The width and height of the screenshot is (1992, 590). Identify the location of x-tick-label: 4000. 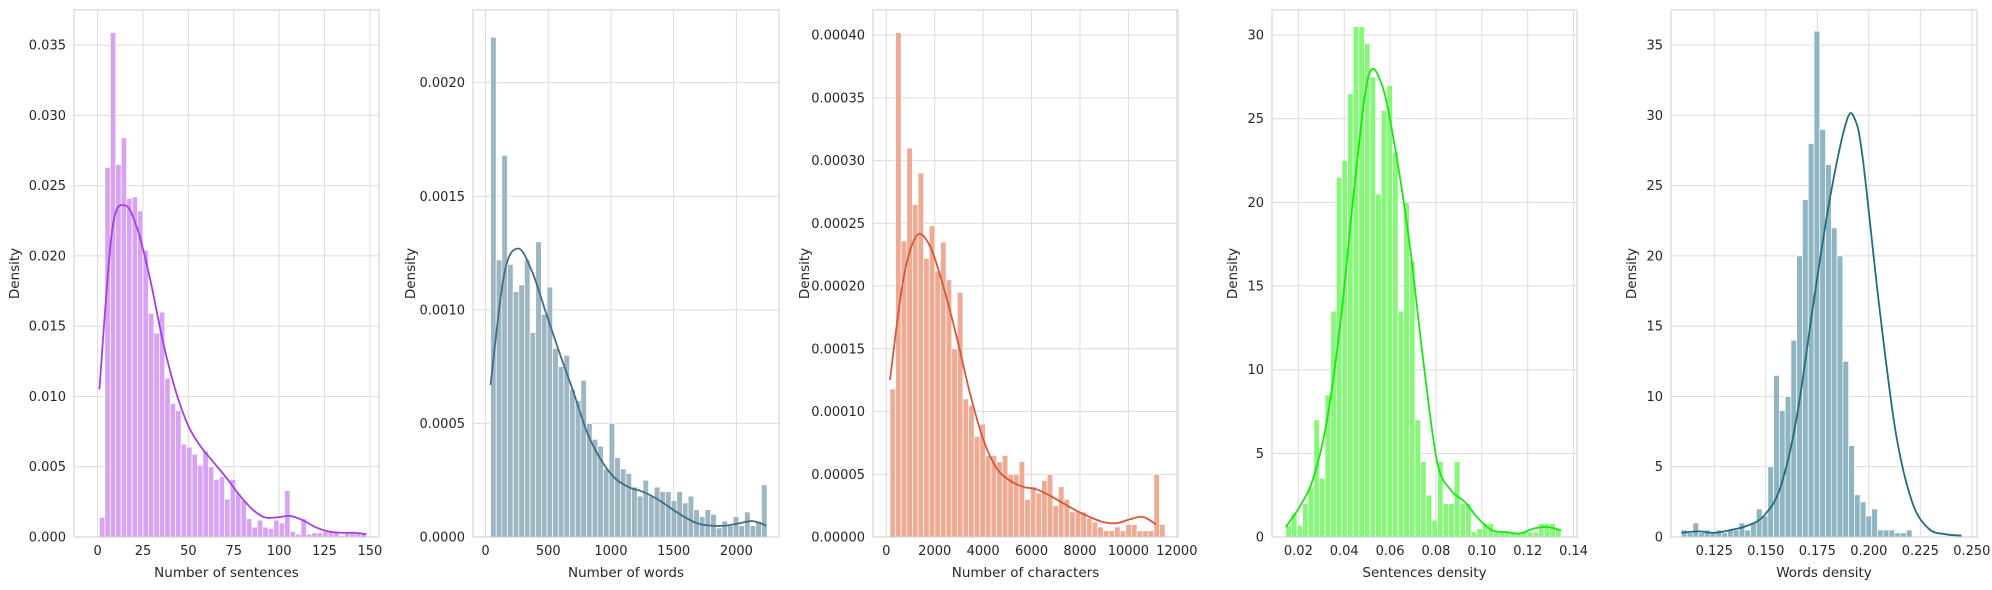
(983, 551).